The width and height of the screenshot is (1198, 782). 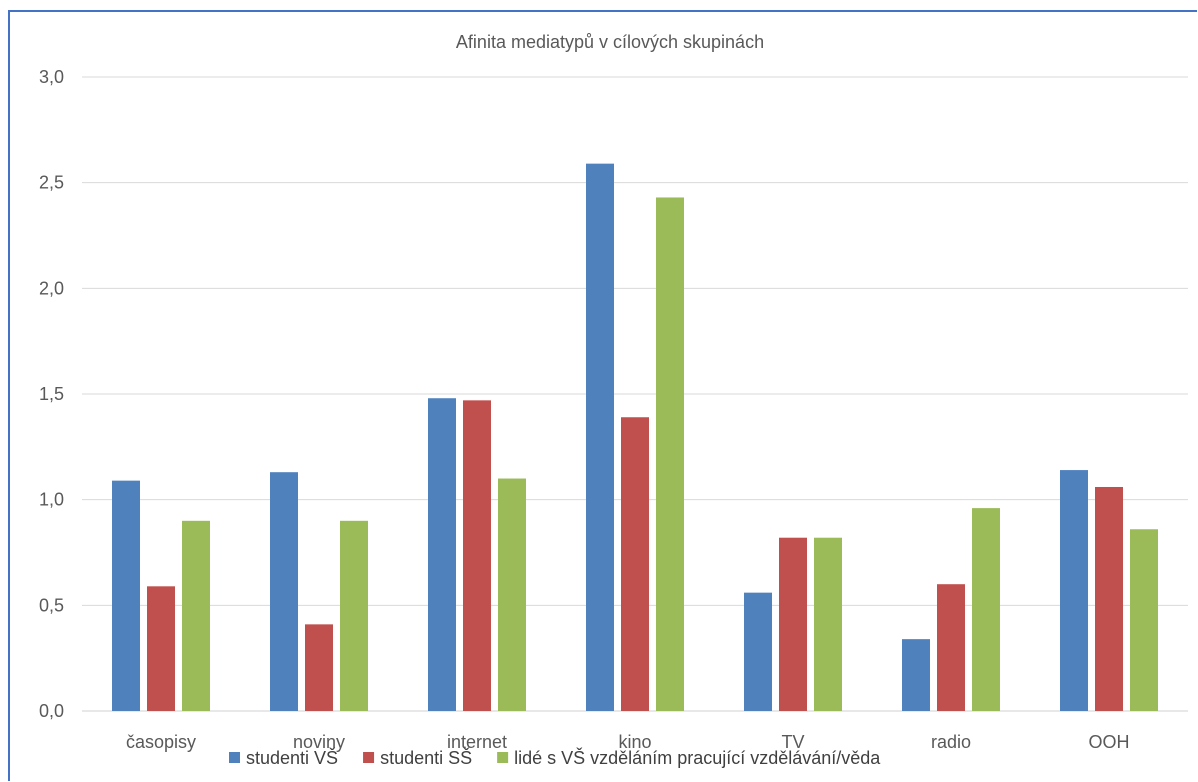 I want to click on legend-label: studenti VŠ, so click(x=292, y=757).